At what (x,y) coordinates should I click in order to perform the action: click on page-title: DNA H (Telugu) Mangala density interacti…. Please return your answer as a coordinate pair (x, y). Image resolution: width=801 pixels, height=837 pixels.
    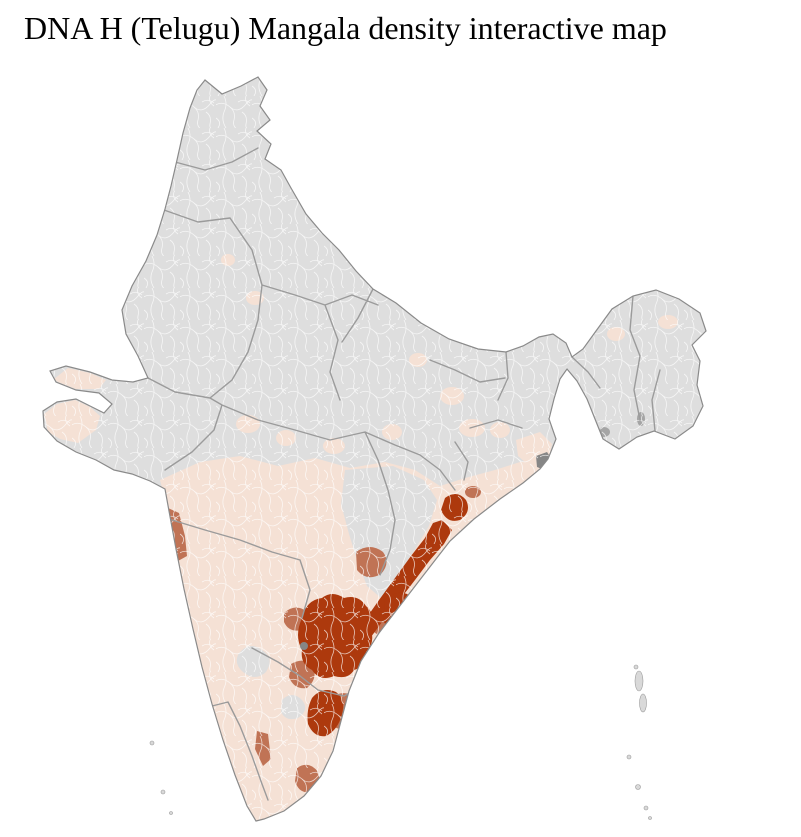
    Looking at the image, I should click on (345, 28).